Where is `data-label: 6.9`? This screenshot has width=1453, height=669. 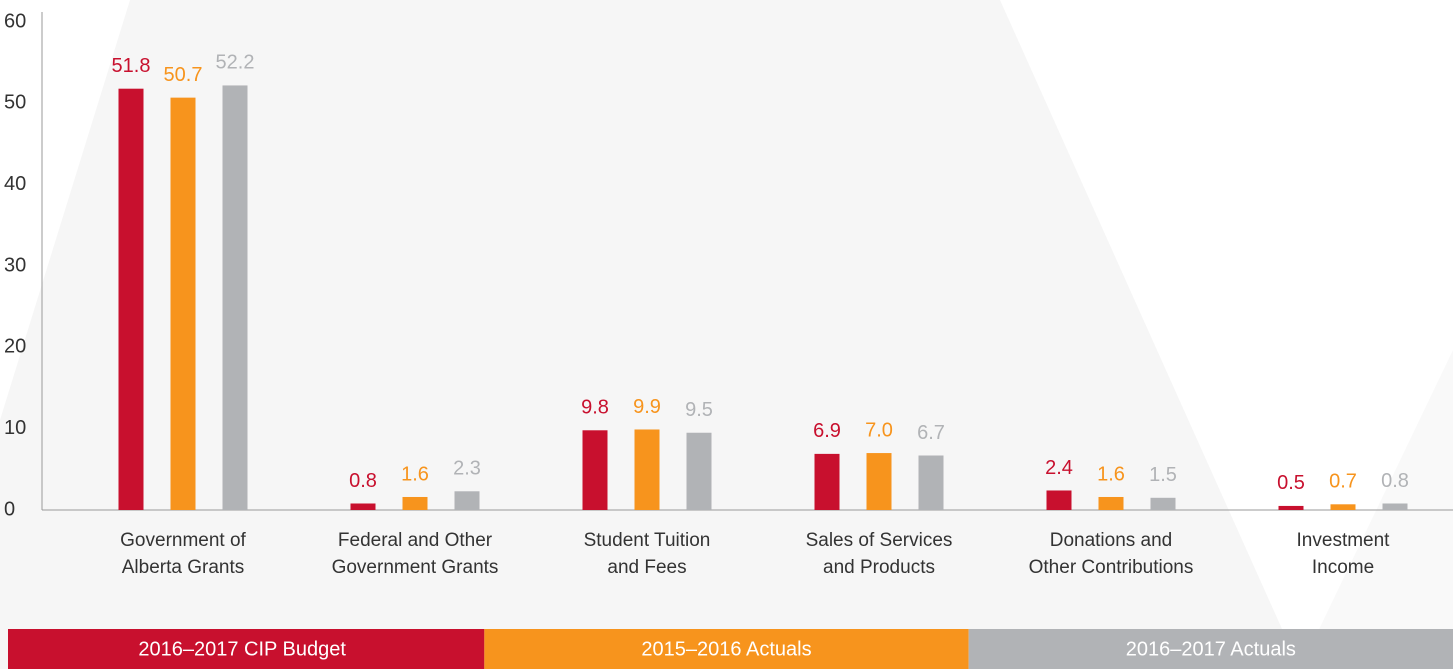 data-label: 6.9 is located at coordinates (827, 431).